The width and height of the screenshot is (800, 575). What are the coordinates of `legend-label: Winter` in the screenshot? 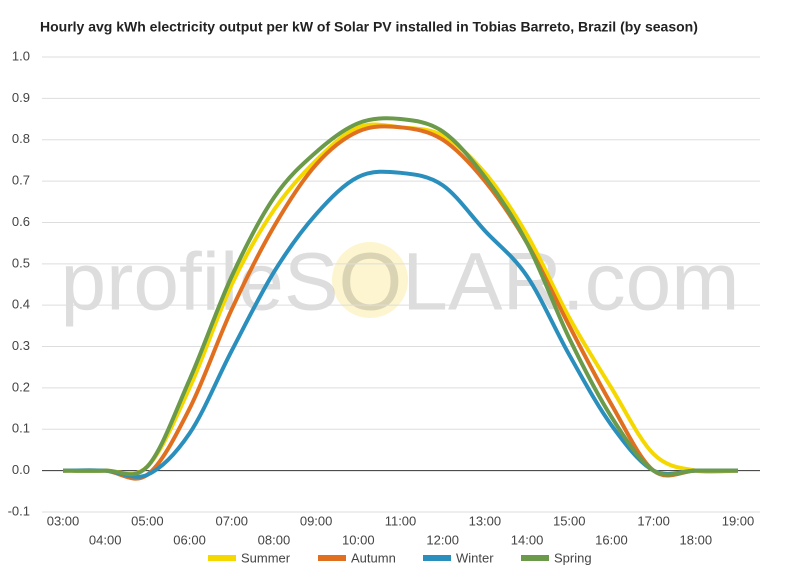 It's located at (475, 557).